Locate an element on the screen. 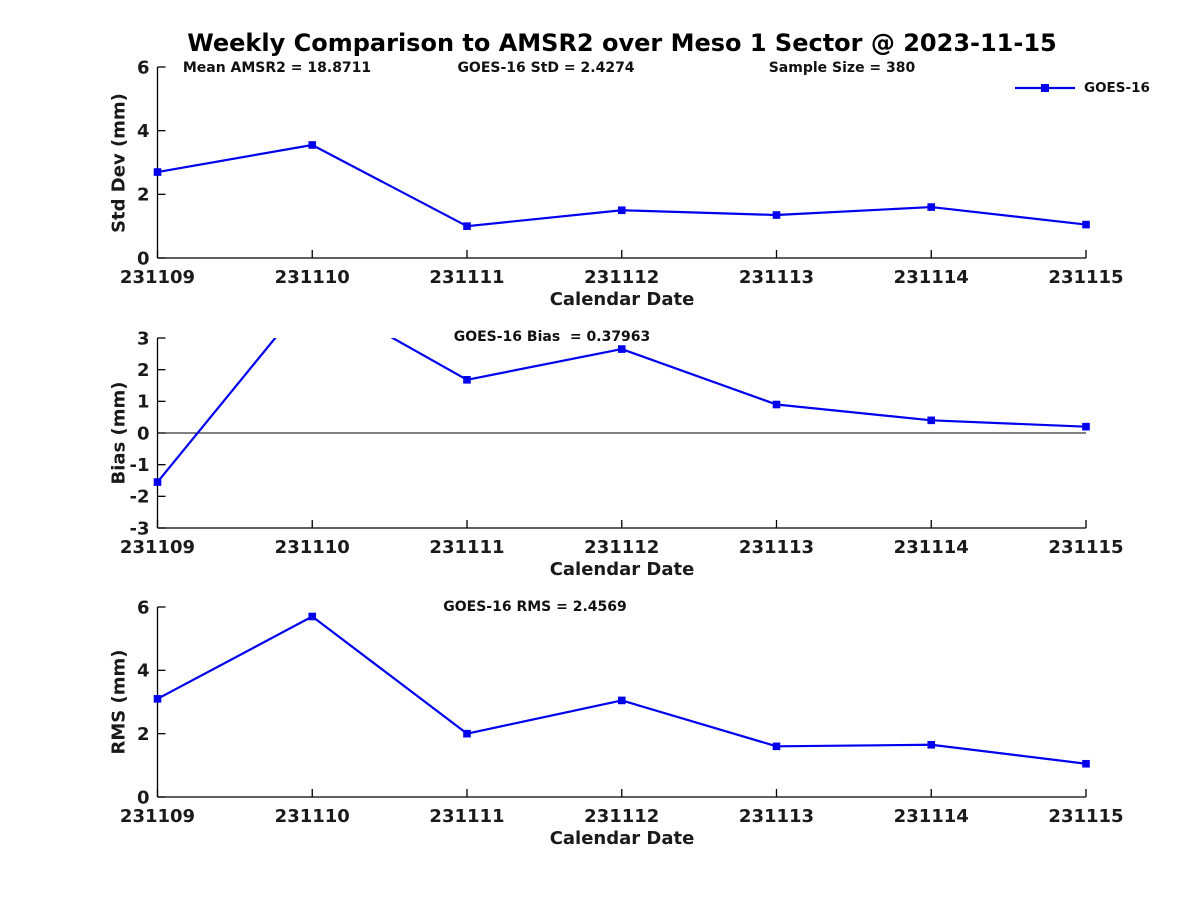 The height and width of the screenshot is (900, 1200). ylabel-bias: Bias (mm) is located at coordinates (119, 433).